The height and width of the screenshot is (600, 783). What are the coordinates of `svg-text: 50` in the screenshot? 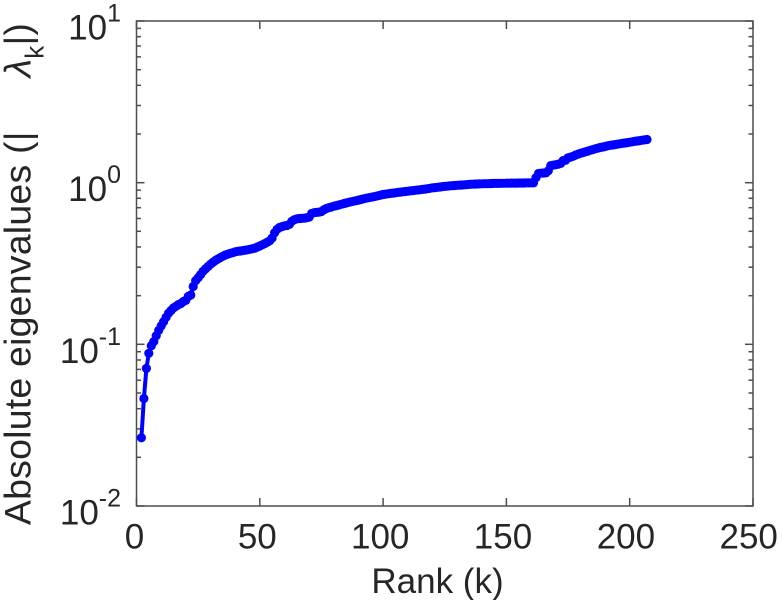 It's located at (257, 537).